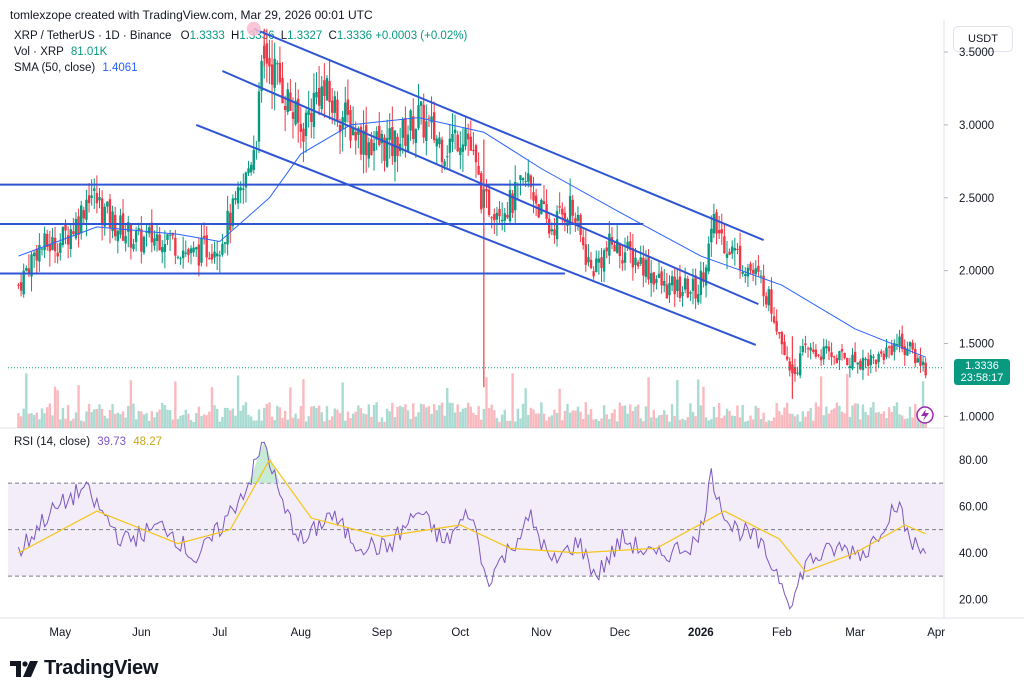 The height and width of the screenshot is (696, 1024). Describe the element at coordinates (976, 53) in the screenshot. I see `price-tick-label: 3.5000` at that location.